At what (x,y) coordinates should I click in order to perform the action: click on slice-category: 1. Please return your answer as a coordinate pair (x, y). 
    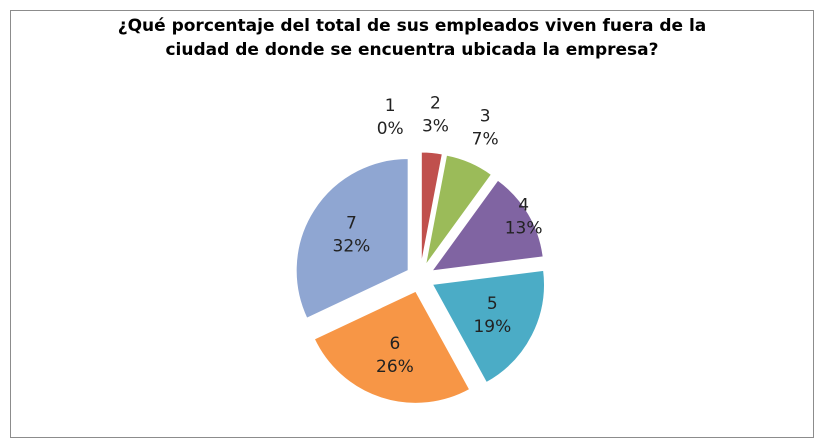
    Looking at the image, I should click on (390, 106).